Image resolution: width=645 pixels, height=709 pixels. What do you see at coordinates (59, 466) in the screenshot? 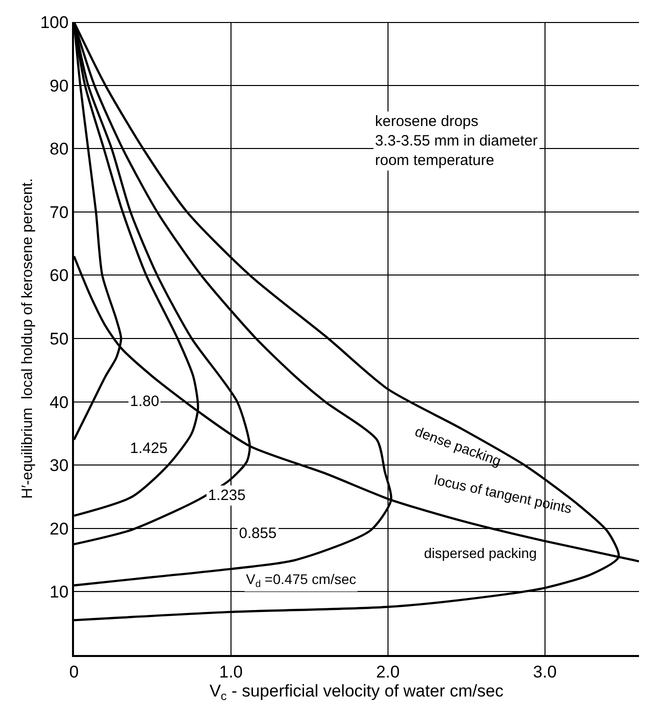
I see `y-tick-label: 30` at bounding box center [59, 466].